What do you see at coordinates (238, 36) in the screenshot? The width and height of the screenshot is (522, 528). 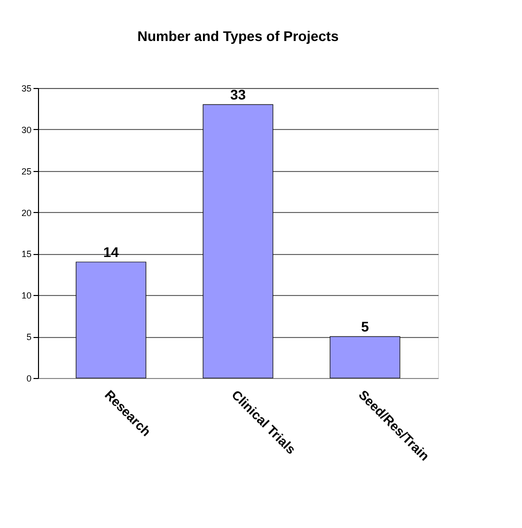 I see `chart-title: Number and Types of Projects` at bounding box center [238, 36].